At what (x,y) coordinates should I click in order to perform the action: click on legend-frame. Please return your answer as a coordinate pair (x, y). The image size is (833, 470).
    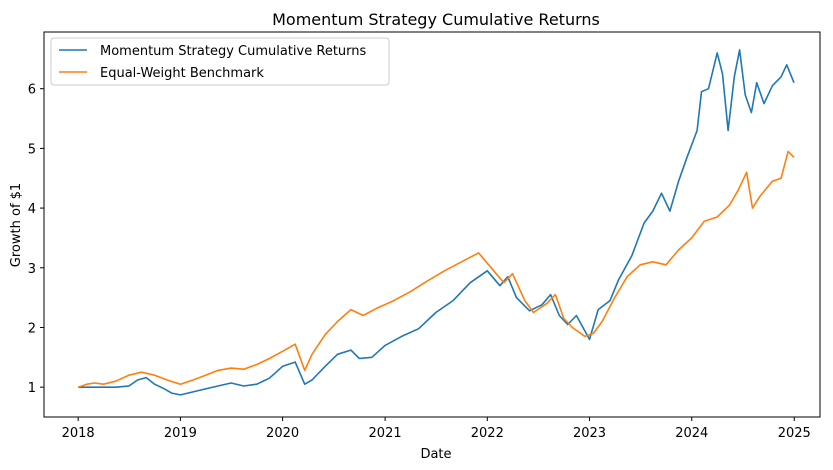
    Looking at the image, I should click on (220, 61).